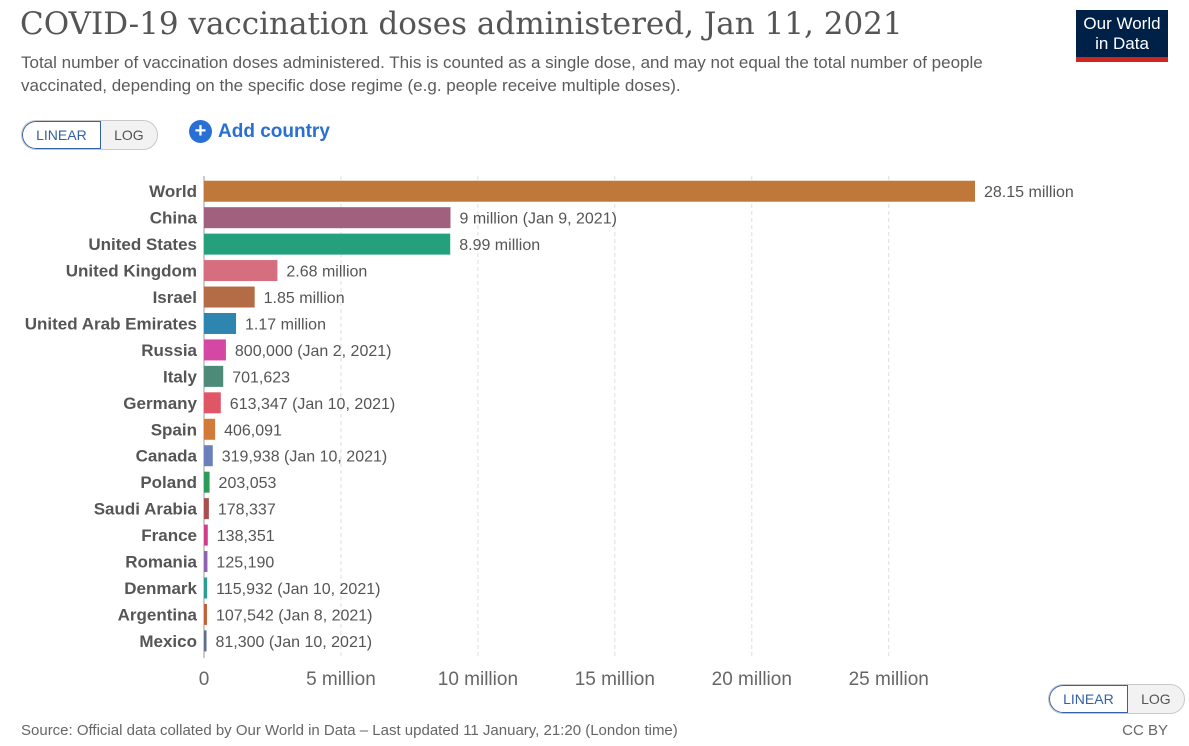 This screenshot has height=746, width=1189. I want to click on bar-category-label: China, so click(174, 218).